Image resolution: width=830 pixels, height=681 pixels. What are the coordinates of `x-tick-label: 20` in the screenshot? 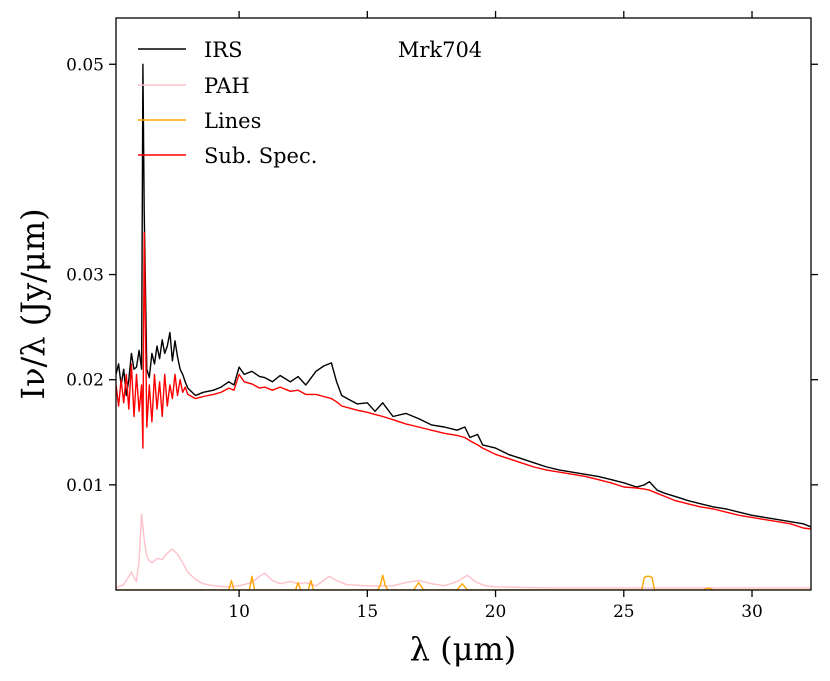 It's located at (496, 612).